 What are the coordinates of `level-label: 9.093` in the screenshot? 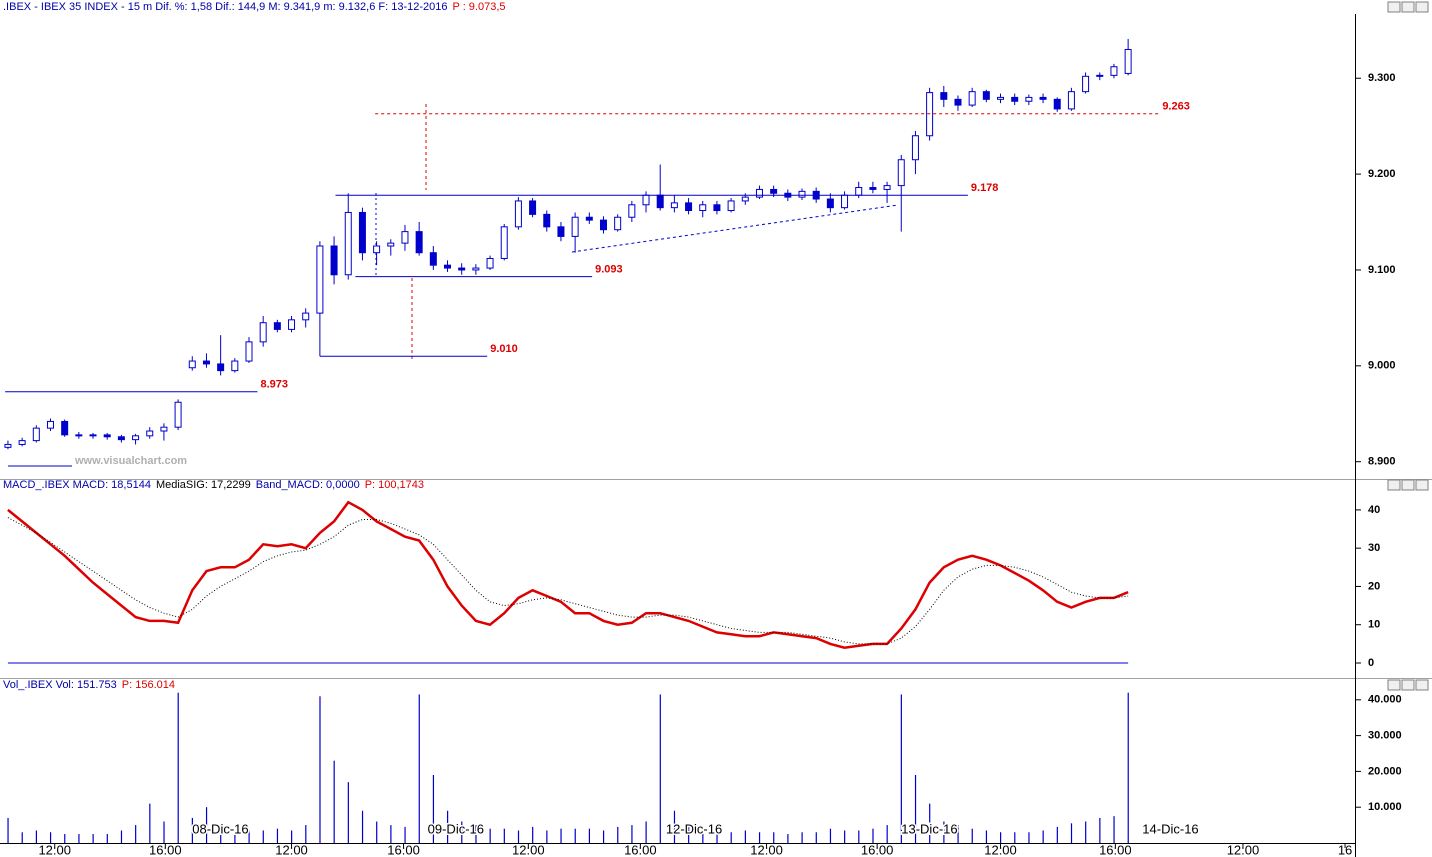 It's located at (609, 270).